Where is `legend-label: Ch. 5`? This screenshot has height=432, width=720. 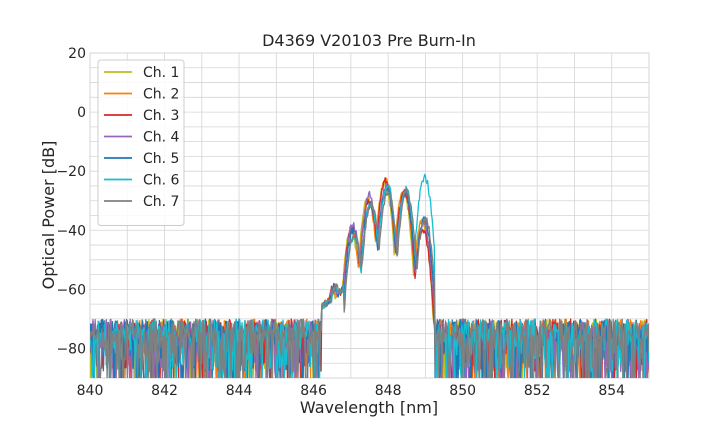
legend-label: Ch. 5 is located at coordinates (161, 159).